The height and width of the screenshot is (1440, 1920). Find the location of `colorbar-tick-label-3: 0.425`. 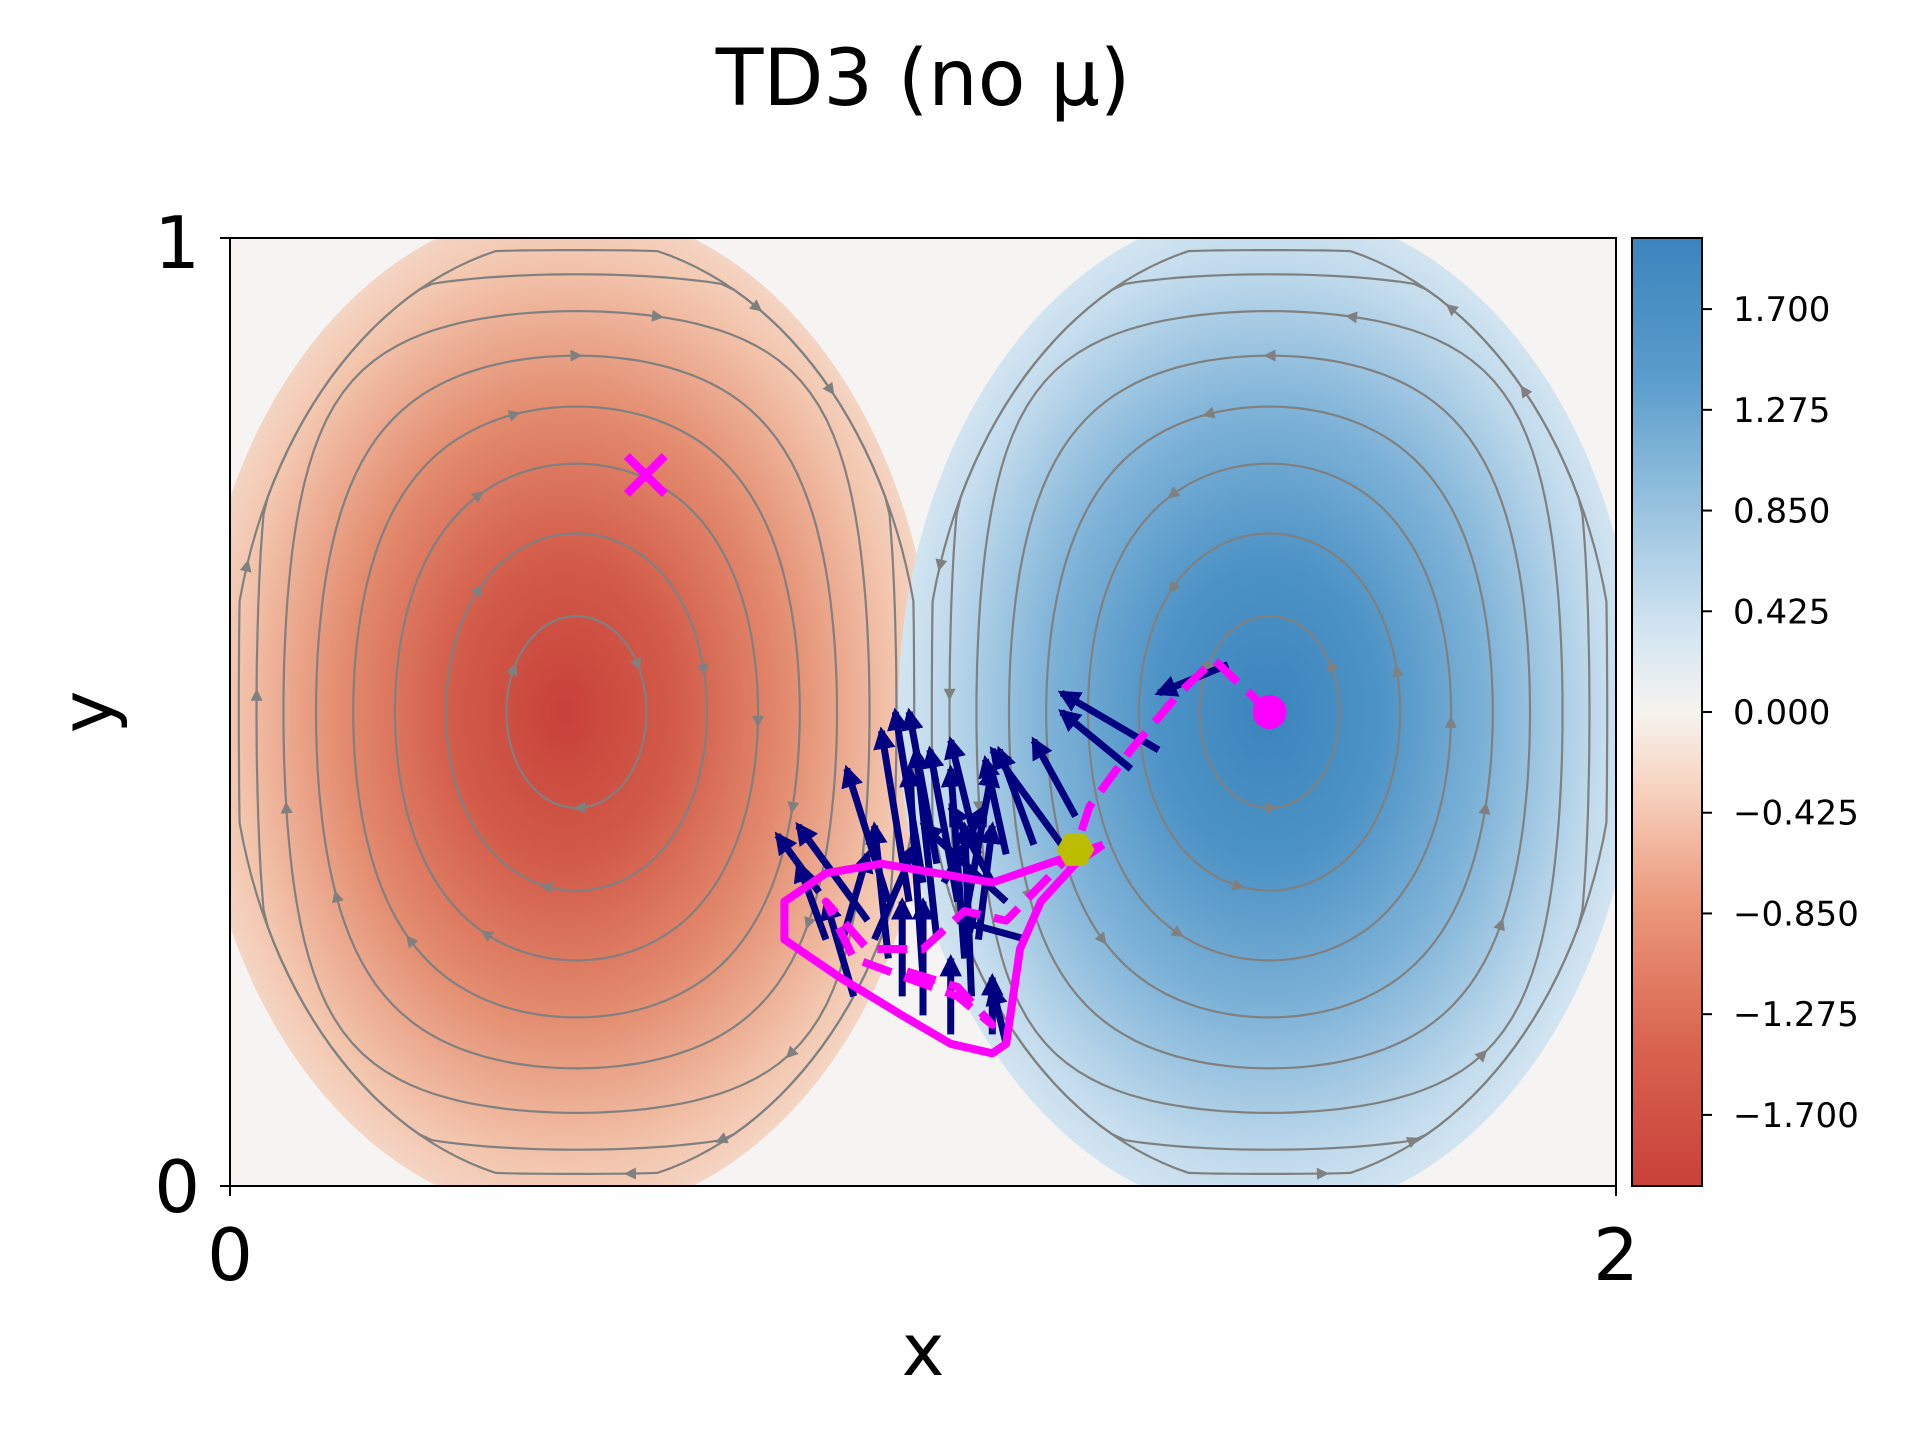

colorbar-tick-label-3: 0.425 is located at coordinates (1781, 612).